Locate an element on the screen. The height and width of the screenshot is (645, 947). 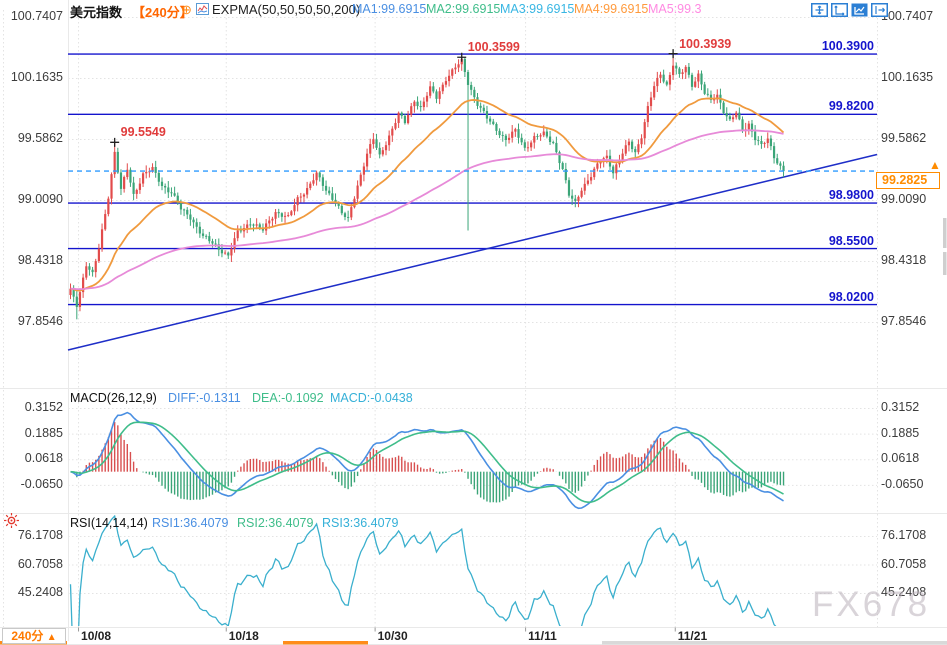
price-up-arrow-icon: ▲ is located at coordinates (935, 165).